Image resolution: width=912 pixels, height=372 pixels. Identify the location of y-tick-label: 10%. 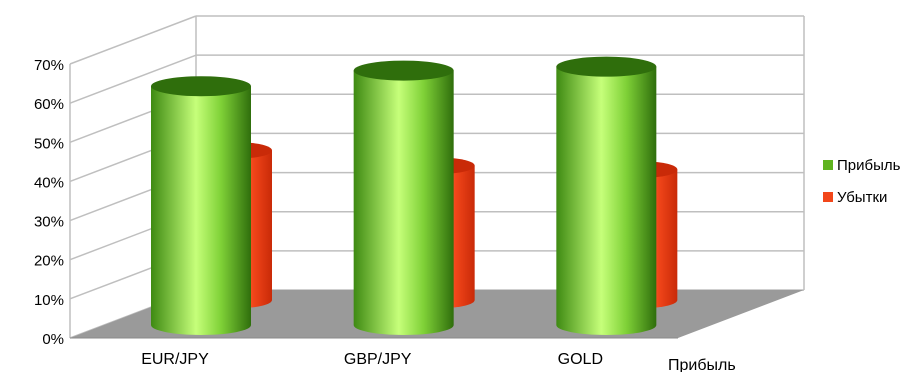
(49, 300).